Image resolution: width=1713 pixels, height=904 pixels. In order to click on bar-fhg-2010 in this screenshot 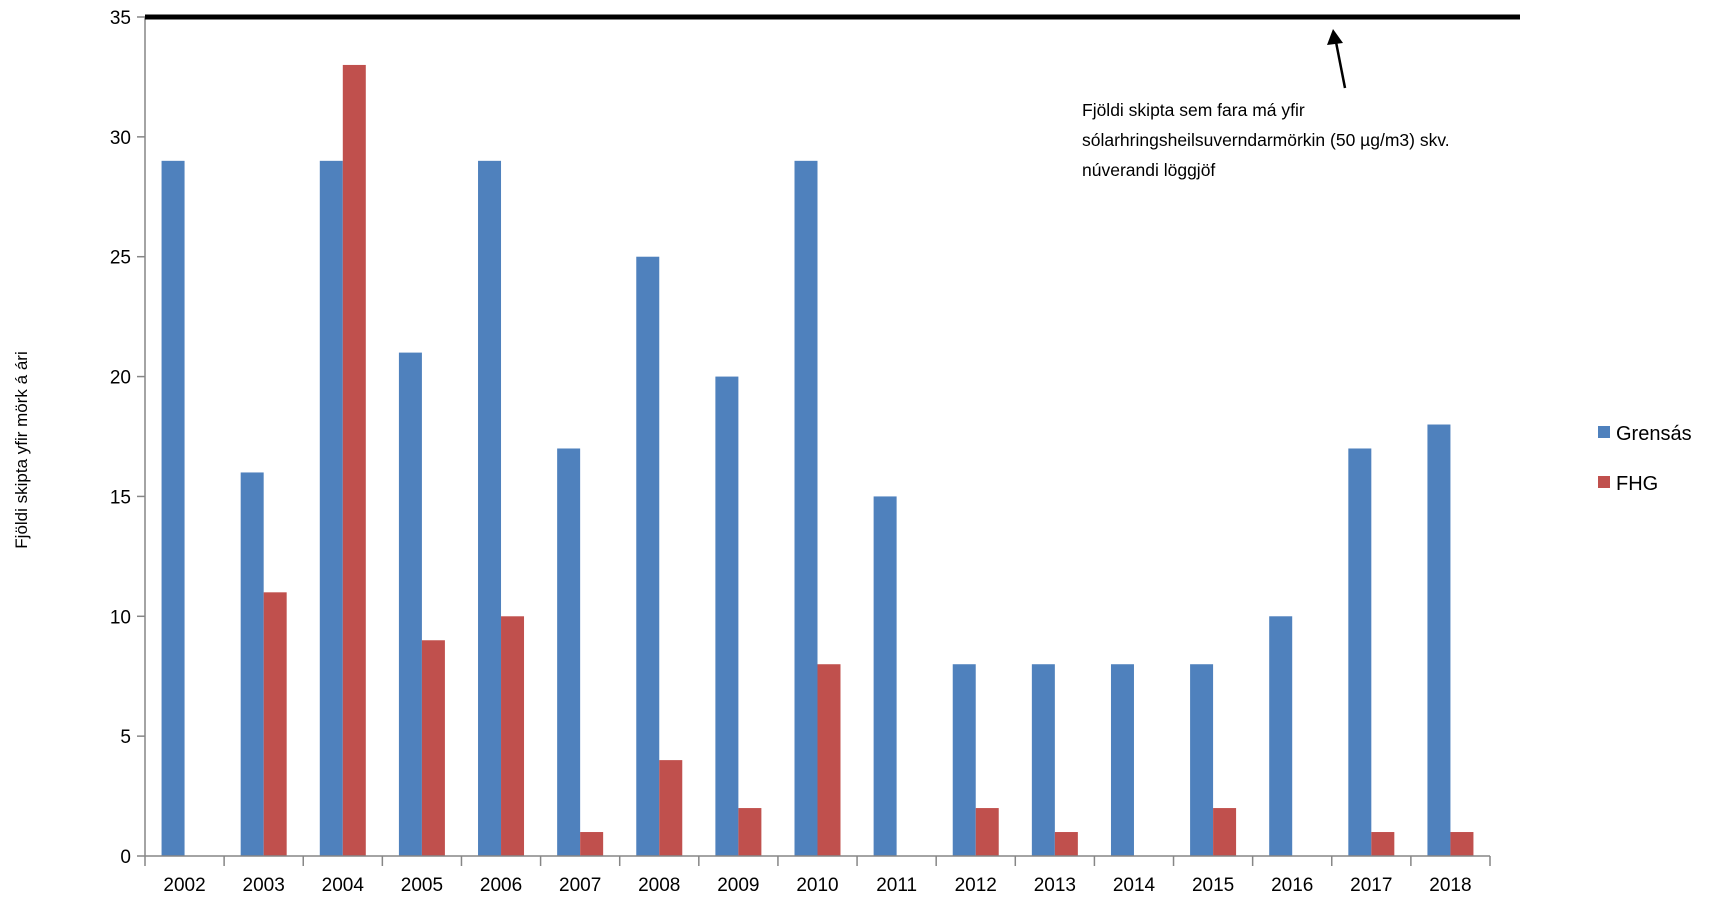, I will do `click(829, 760)`.